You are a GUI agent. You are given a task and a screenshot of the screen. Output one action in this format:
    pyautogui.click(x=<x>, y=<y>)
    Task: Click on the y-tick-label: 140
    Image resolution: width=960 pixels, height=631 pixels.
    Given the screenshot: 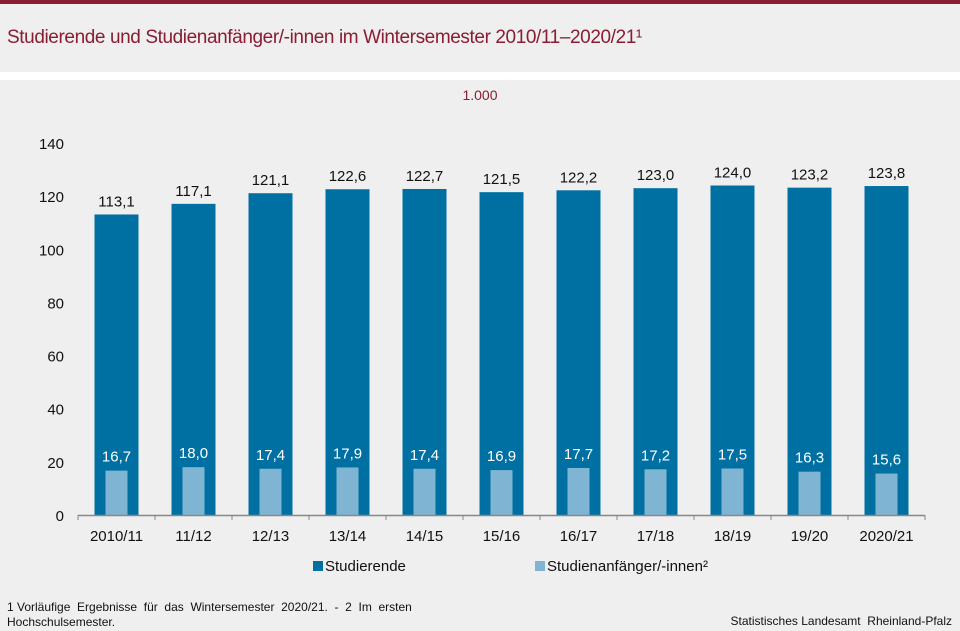 What is the action you would take?
    pyautogui.click(x=51, y=144)
    